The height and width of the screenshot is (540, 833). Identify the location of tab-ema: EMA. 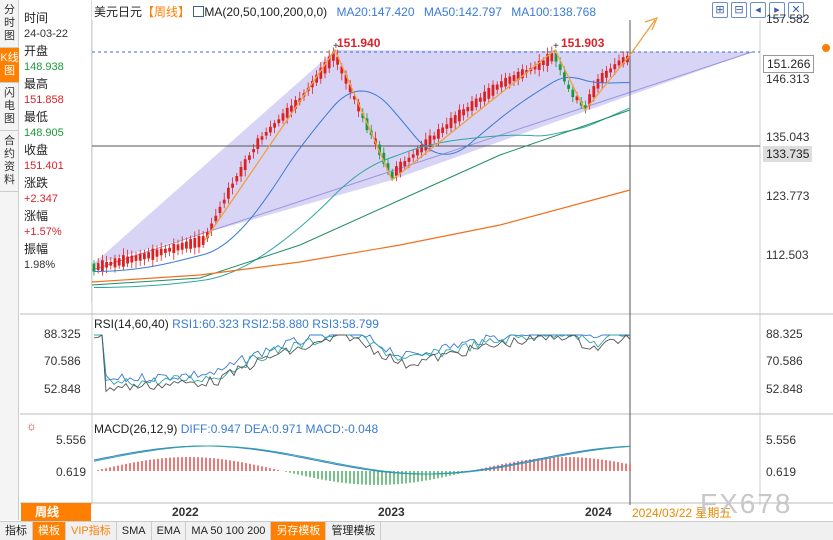
(169, 531).